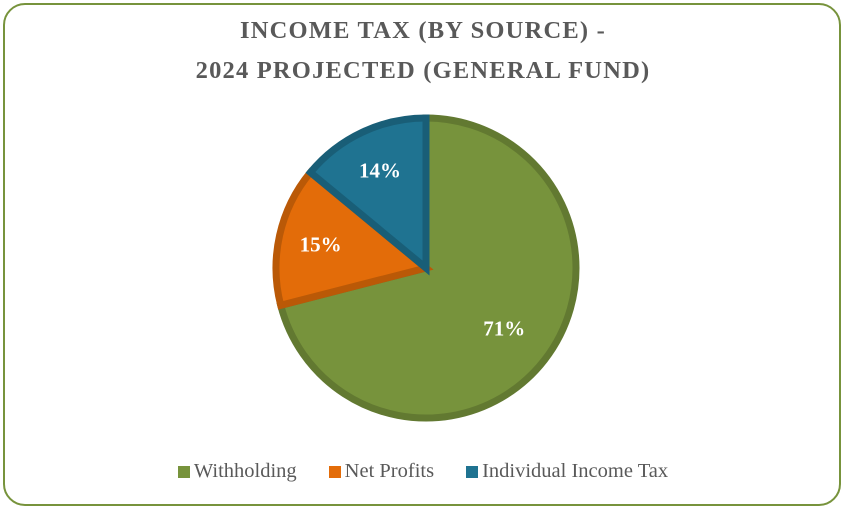  I want to click on pie-slice-individual-income-tax, so click(367, 195).